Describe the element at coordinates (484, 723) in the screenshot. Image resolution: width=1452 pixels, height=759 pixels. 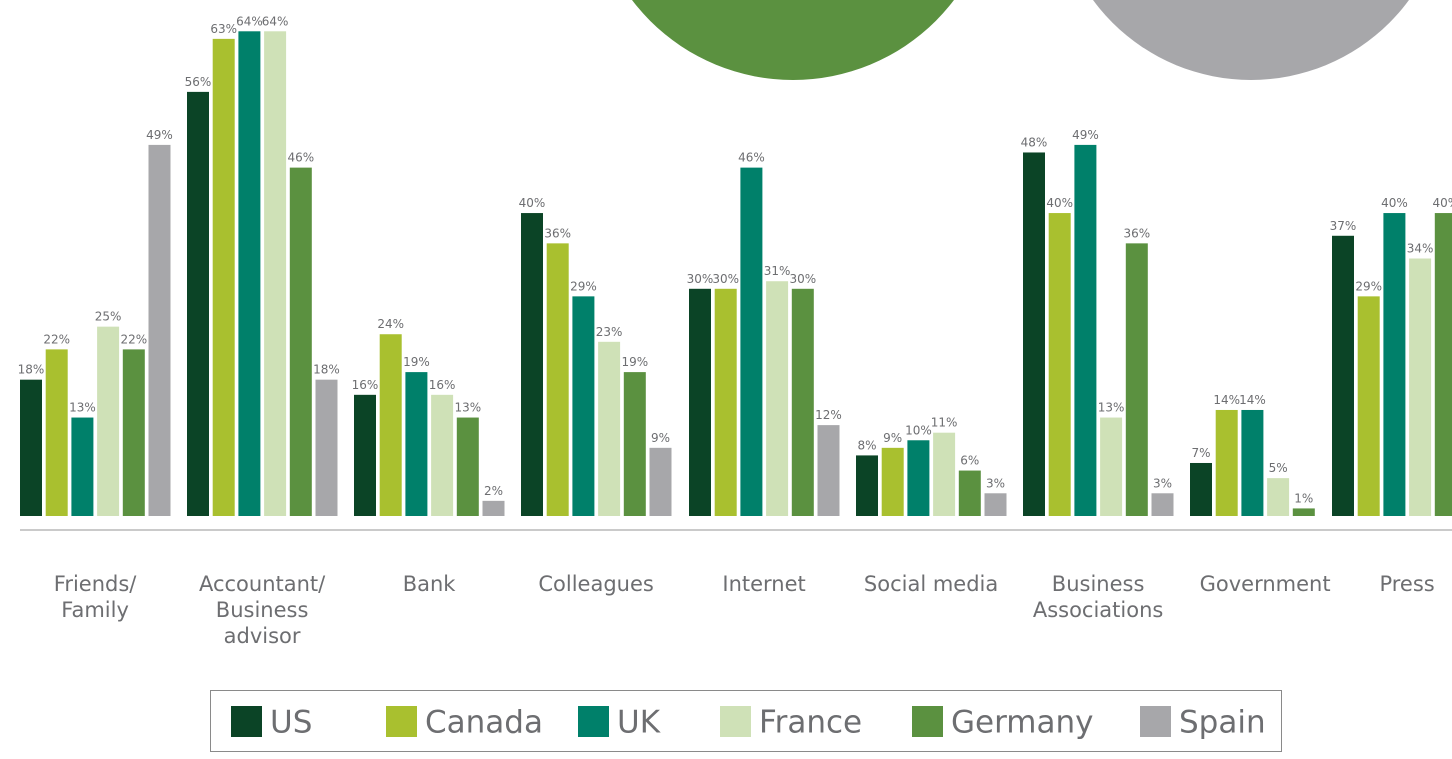
I see `legend-label: Canada` at that location.